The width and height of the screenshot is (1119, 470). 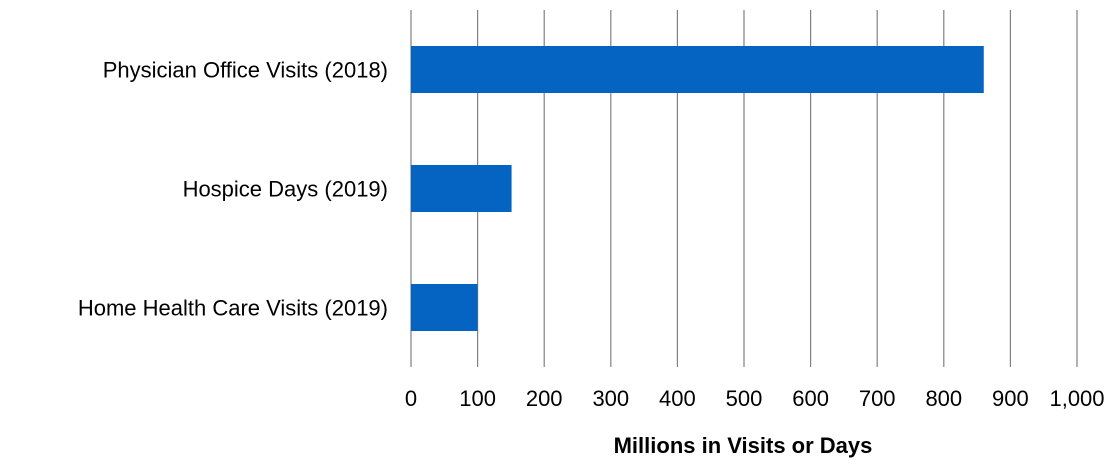 What do you see at coordinates (1010, 398) in the screenshot?
I see `x-tick-label: 900` at bounding box center [1010, 398].